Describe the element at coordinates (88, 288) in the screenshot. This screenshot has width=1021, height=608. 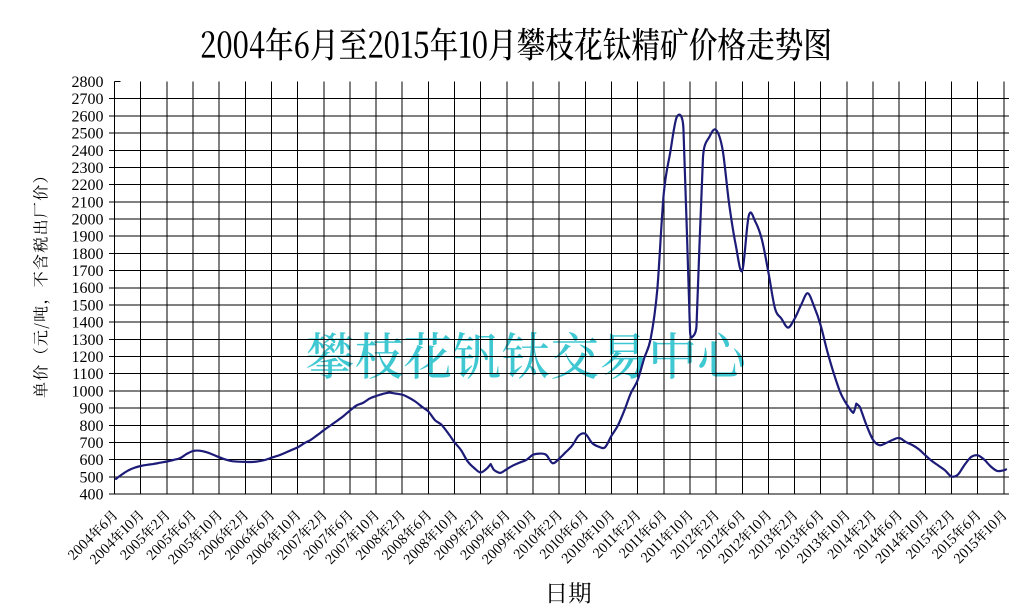
I see `svg-text: 1600` at that location.